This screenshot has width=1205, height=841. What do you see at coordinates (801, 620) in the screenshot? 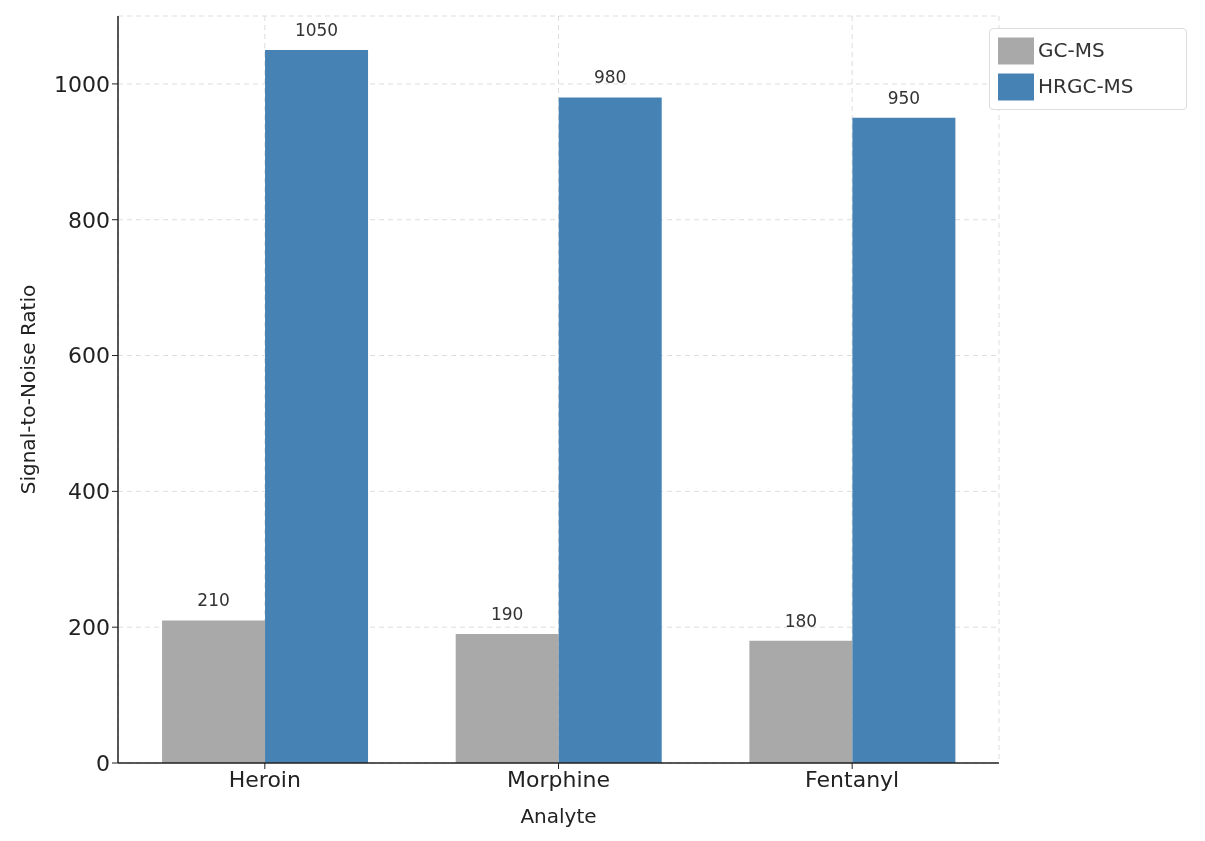
I see `data-label: 180` at bounding box center [801, 620].